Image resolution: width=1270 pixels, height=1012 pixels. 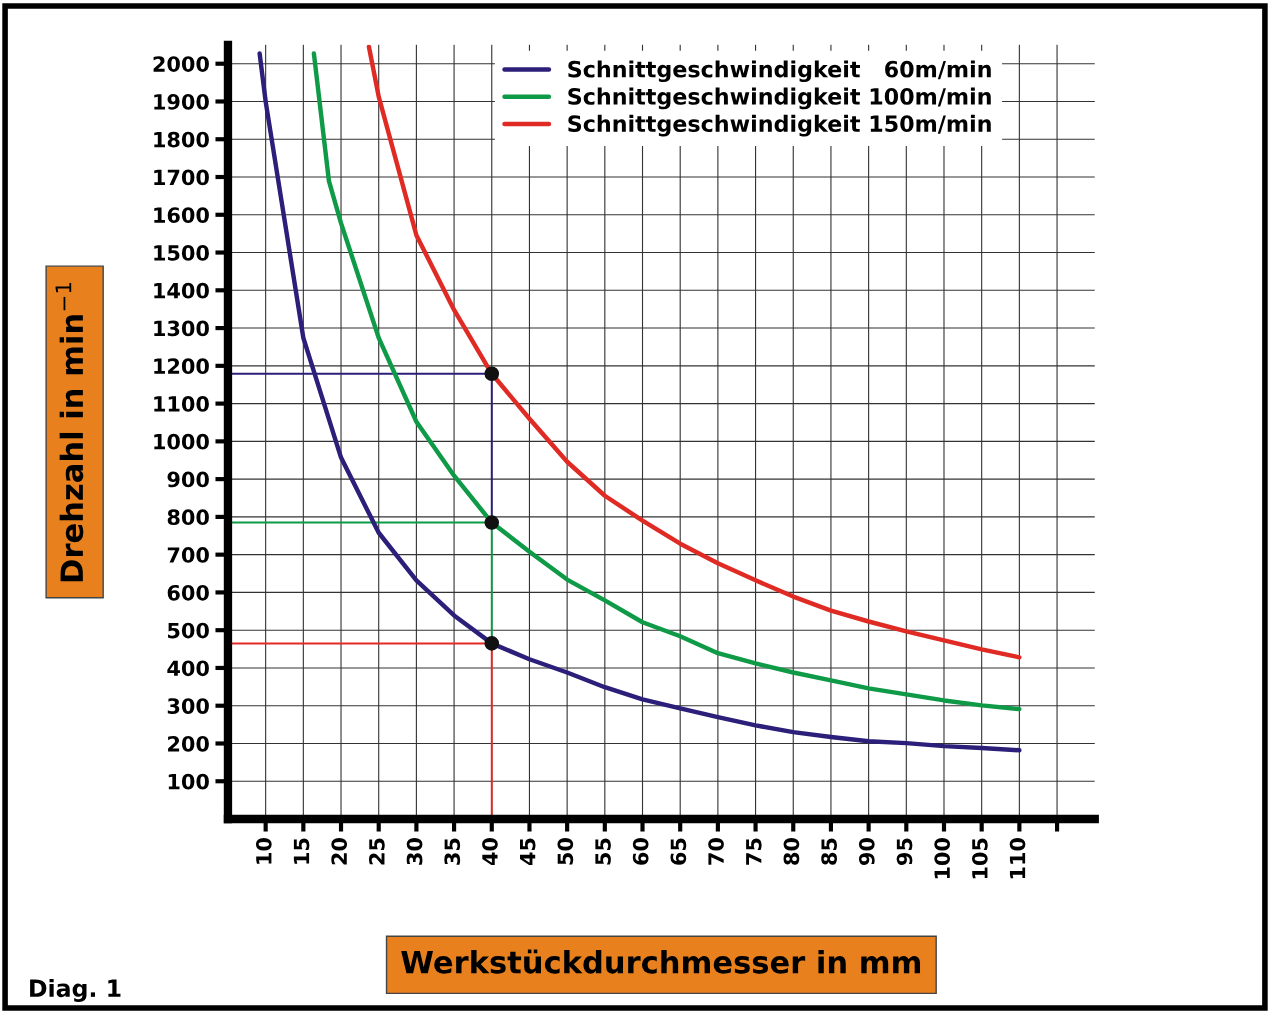 I want to click on y-tick-label: 1300, so click(x=181, y=328).